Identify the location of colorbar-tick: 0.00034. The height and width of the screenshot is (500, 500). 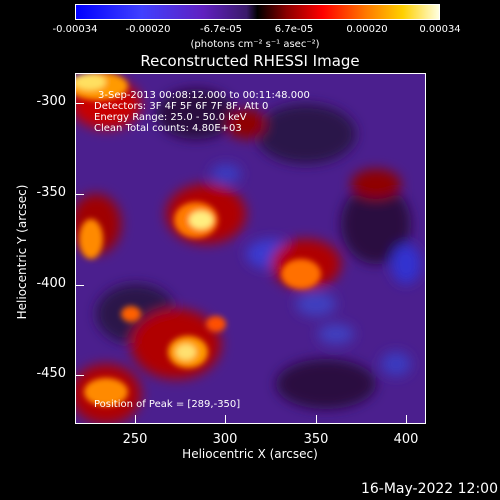
(440, 29).